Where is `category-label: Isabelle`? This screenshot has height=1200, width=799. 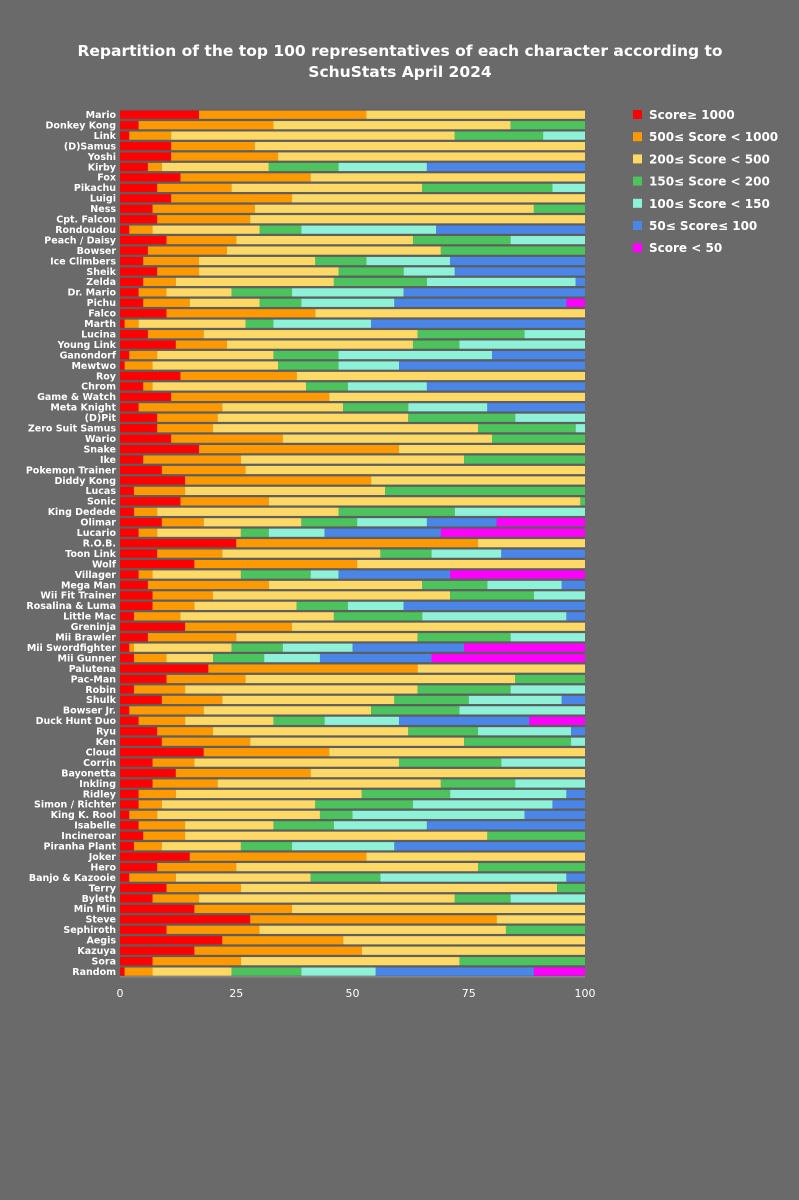 category-label: Isabelle is located at coordinates (95, 826).